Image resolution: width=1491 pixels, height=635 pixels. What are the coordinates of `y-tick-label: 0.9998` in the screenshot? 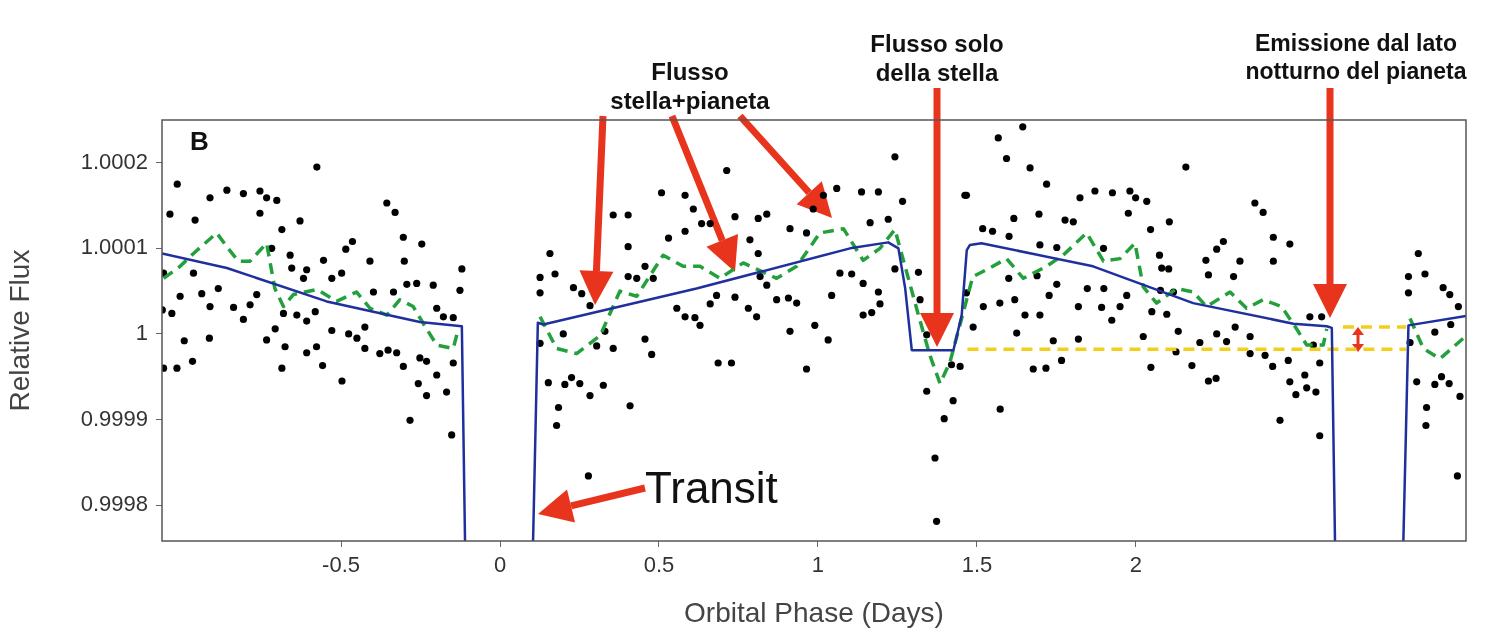 It's located at (114, 504).